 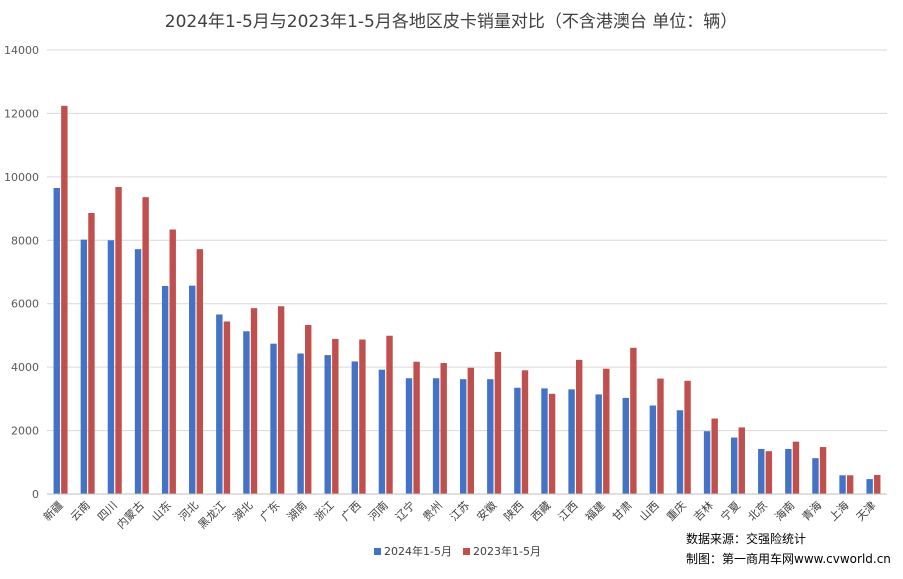 What do you see at coordinates (622, 511) in the screenshot?
I see `x-tick-label: 甘肃` at bounding box center [622, 511].